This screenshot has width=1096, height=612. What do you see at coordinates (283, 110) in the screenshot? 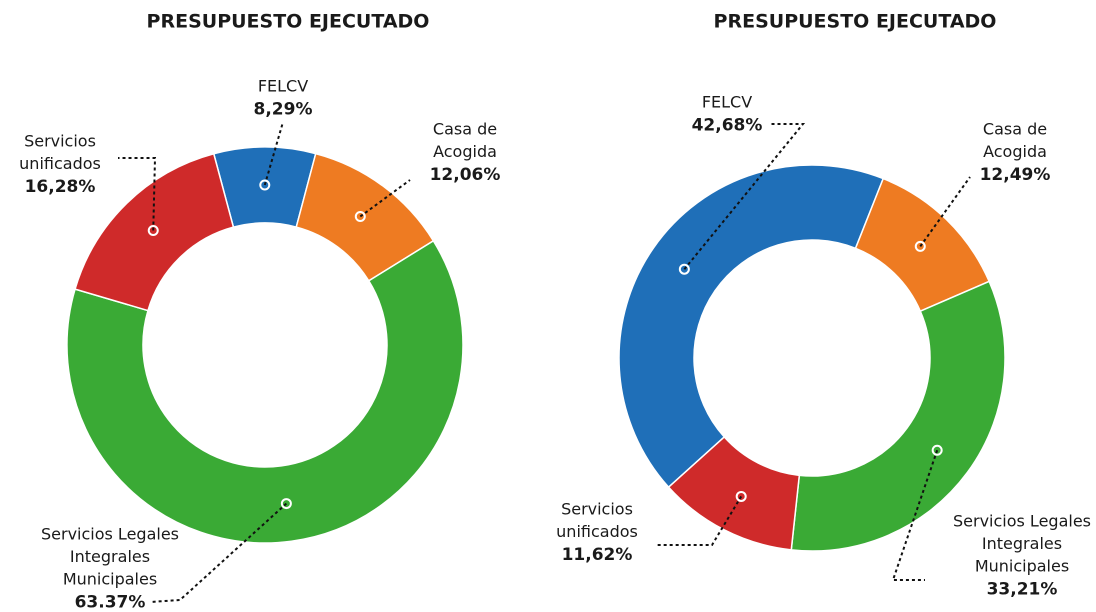
I see `value-label: 8,29%` at bounding box center [283, 110].